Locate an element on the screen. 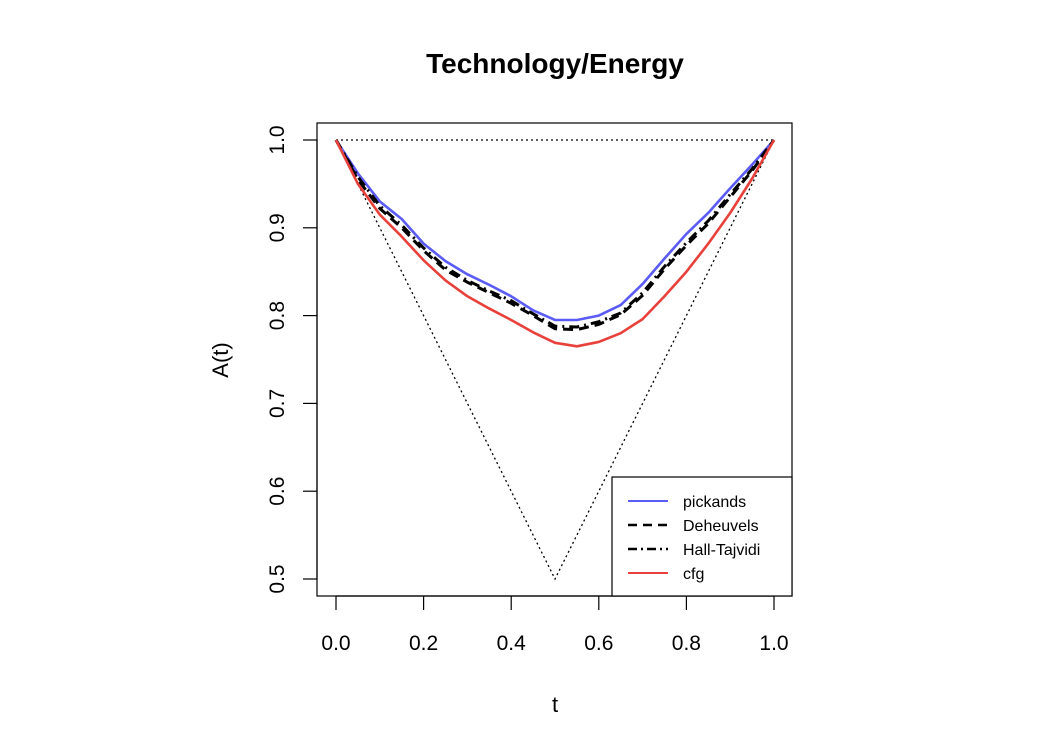 The width and height of the screenshot is (1050, 750). legend-label: pickands is located at coordinates (714, 502).